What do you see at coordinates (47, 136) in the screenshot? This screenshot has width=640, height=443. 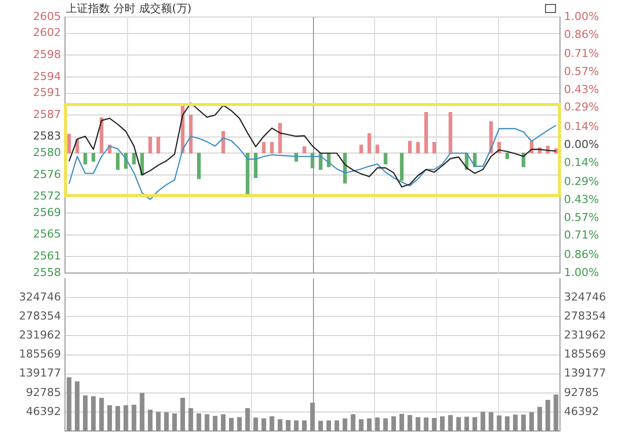 I see `y-tick-label: 2583` at bounding box center [47, 136].